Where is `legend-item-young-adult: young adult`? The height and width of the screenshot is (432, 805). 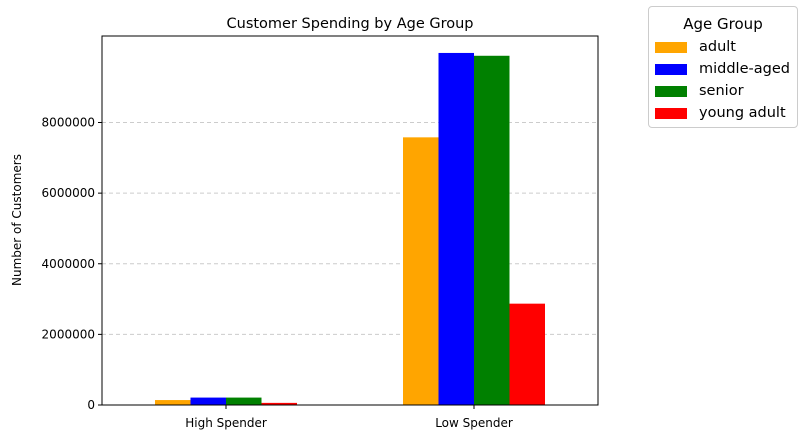 legend-item-young-adult: young adult is located at coordinates (720, 113).